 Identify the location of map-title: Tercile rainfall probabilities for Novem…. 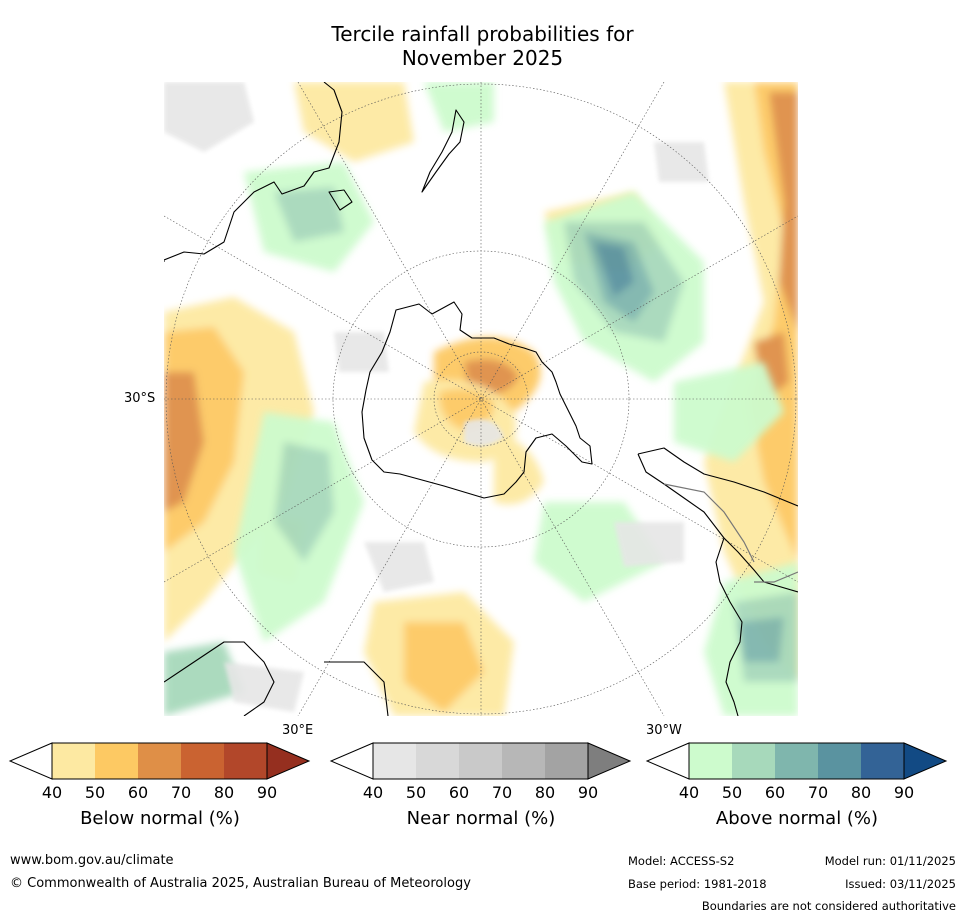
(482, 46).